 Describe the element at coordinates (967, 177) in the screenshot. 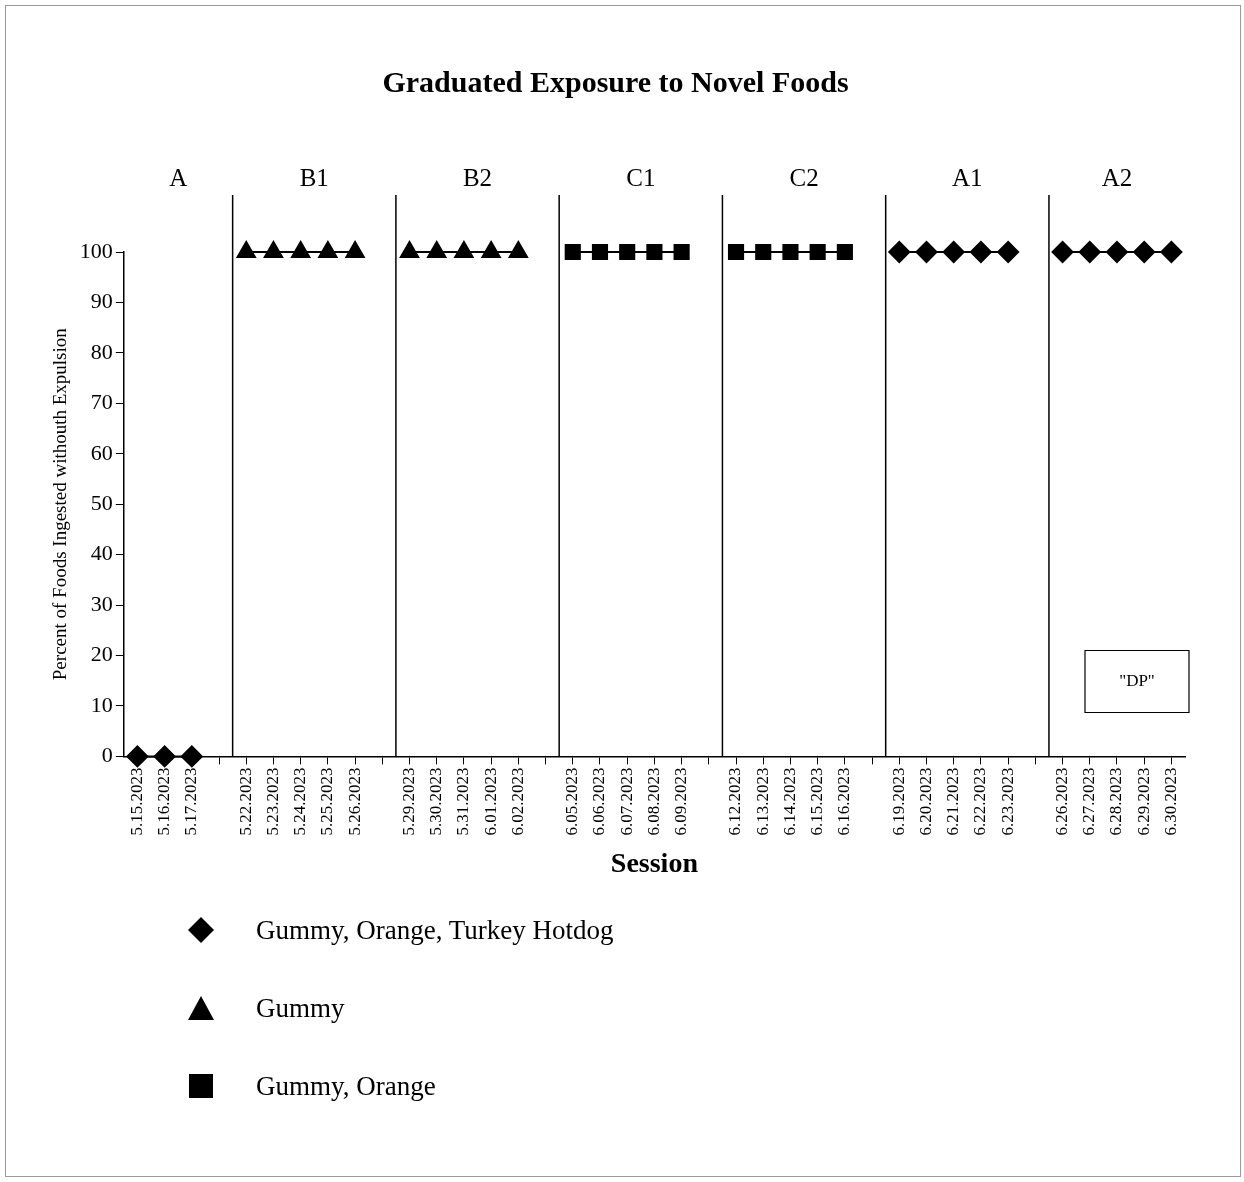

I see `text: A1` at that location.